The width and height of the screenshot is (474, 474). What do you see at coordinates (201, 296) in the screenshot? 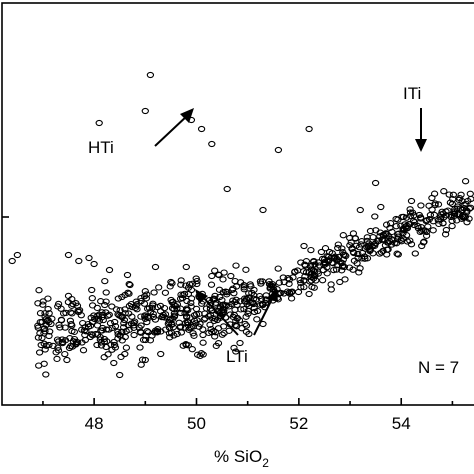
I see `arrow-lti-left-head` at bounding box center [201, 296].